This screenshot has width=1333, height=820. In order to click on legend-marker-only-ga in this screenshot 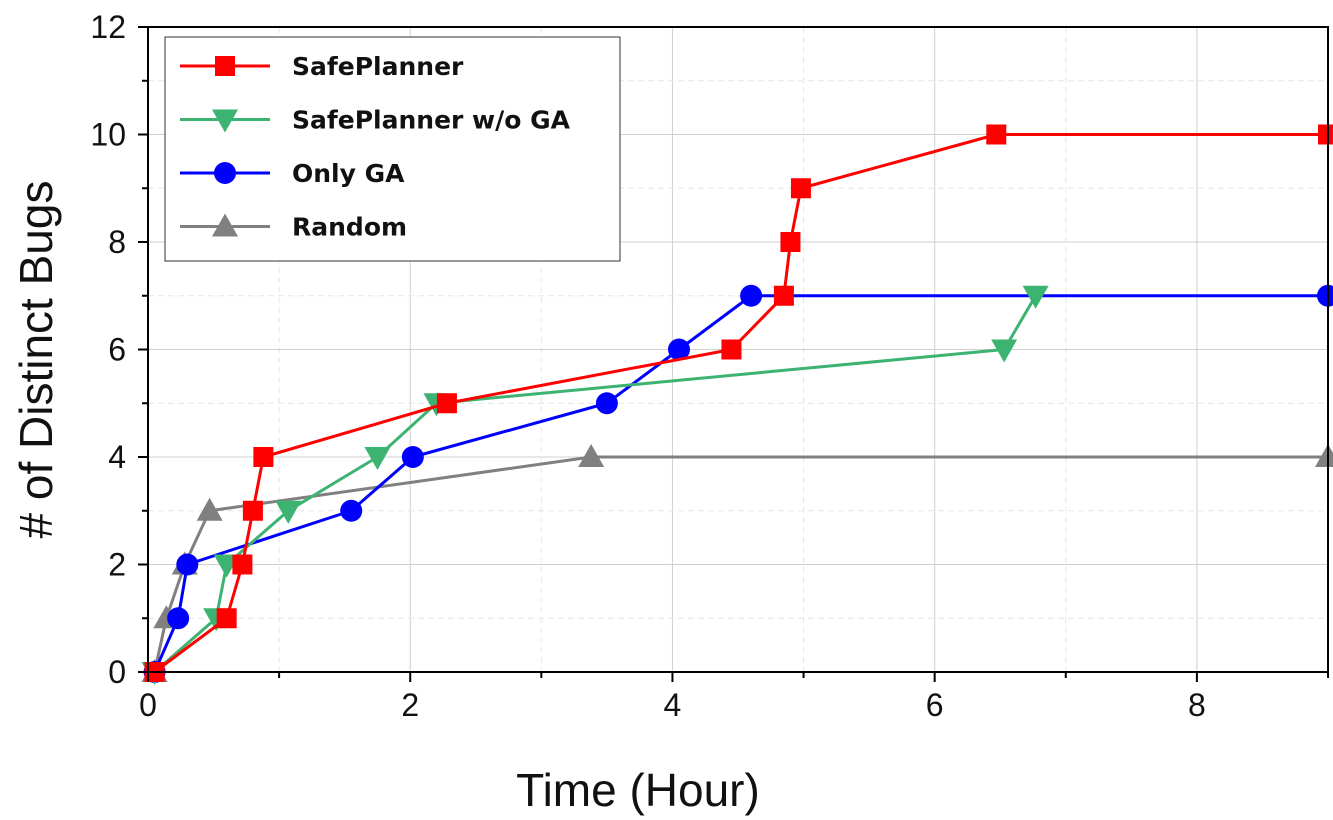, I will do `click(225, 173)`.